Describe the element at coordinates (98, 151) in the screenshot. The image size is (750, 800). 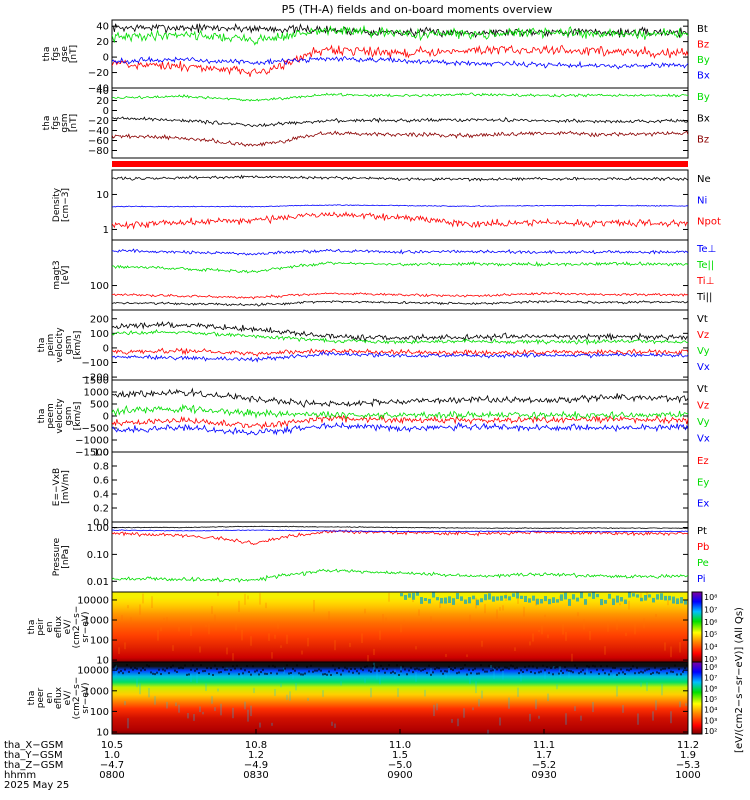
I see `y-tick-label: −80` at that location.